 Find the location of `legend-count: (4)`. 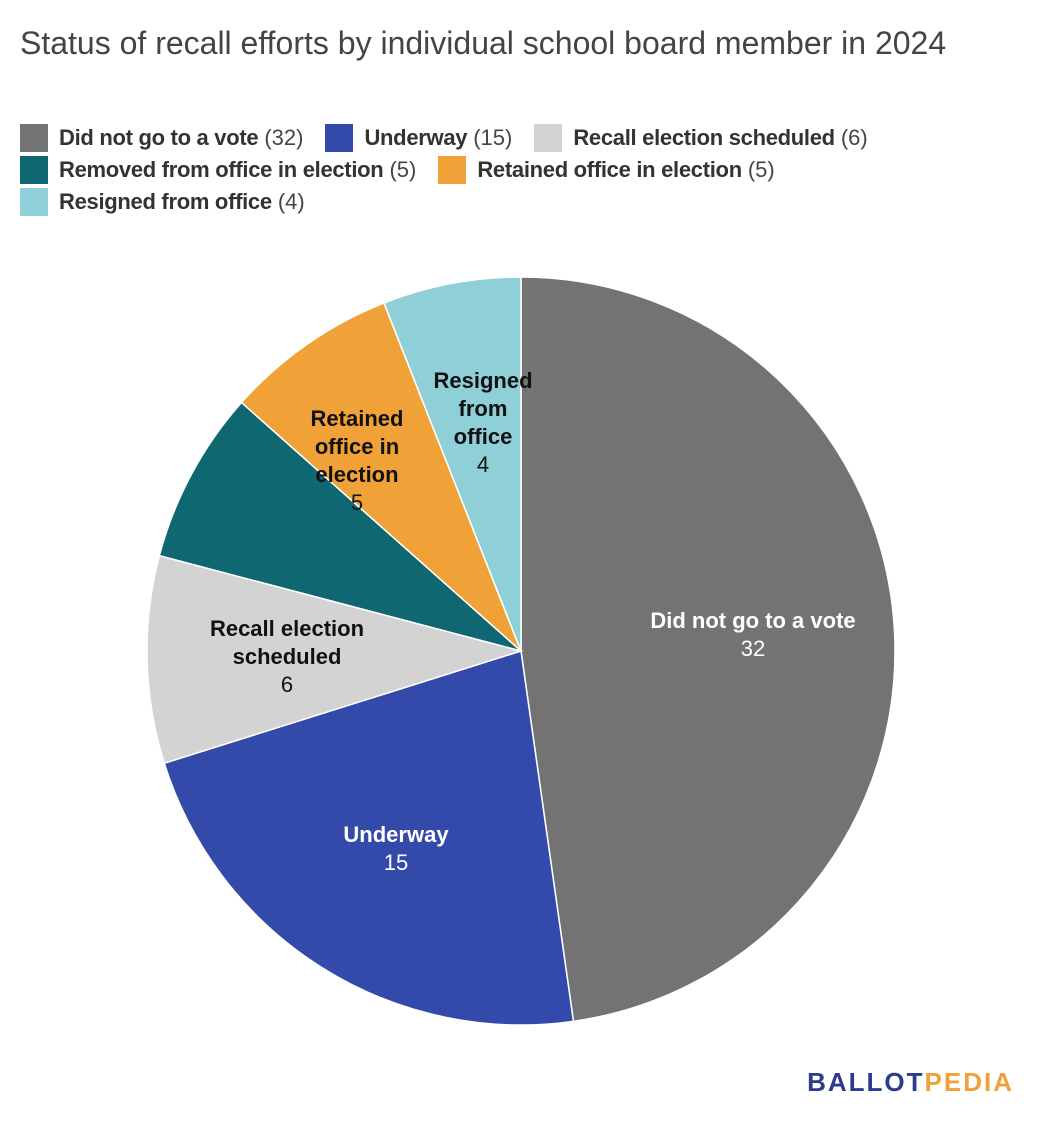

legend-count: (4) is located at coordinates (291, 201).